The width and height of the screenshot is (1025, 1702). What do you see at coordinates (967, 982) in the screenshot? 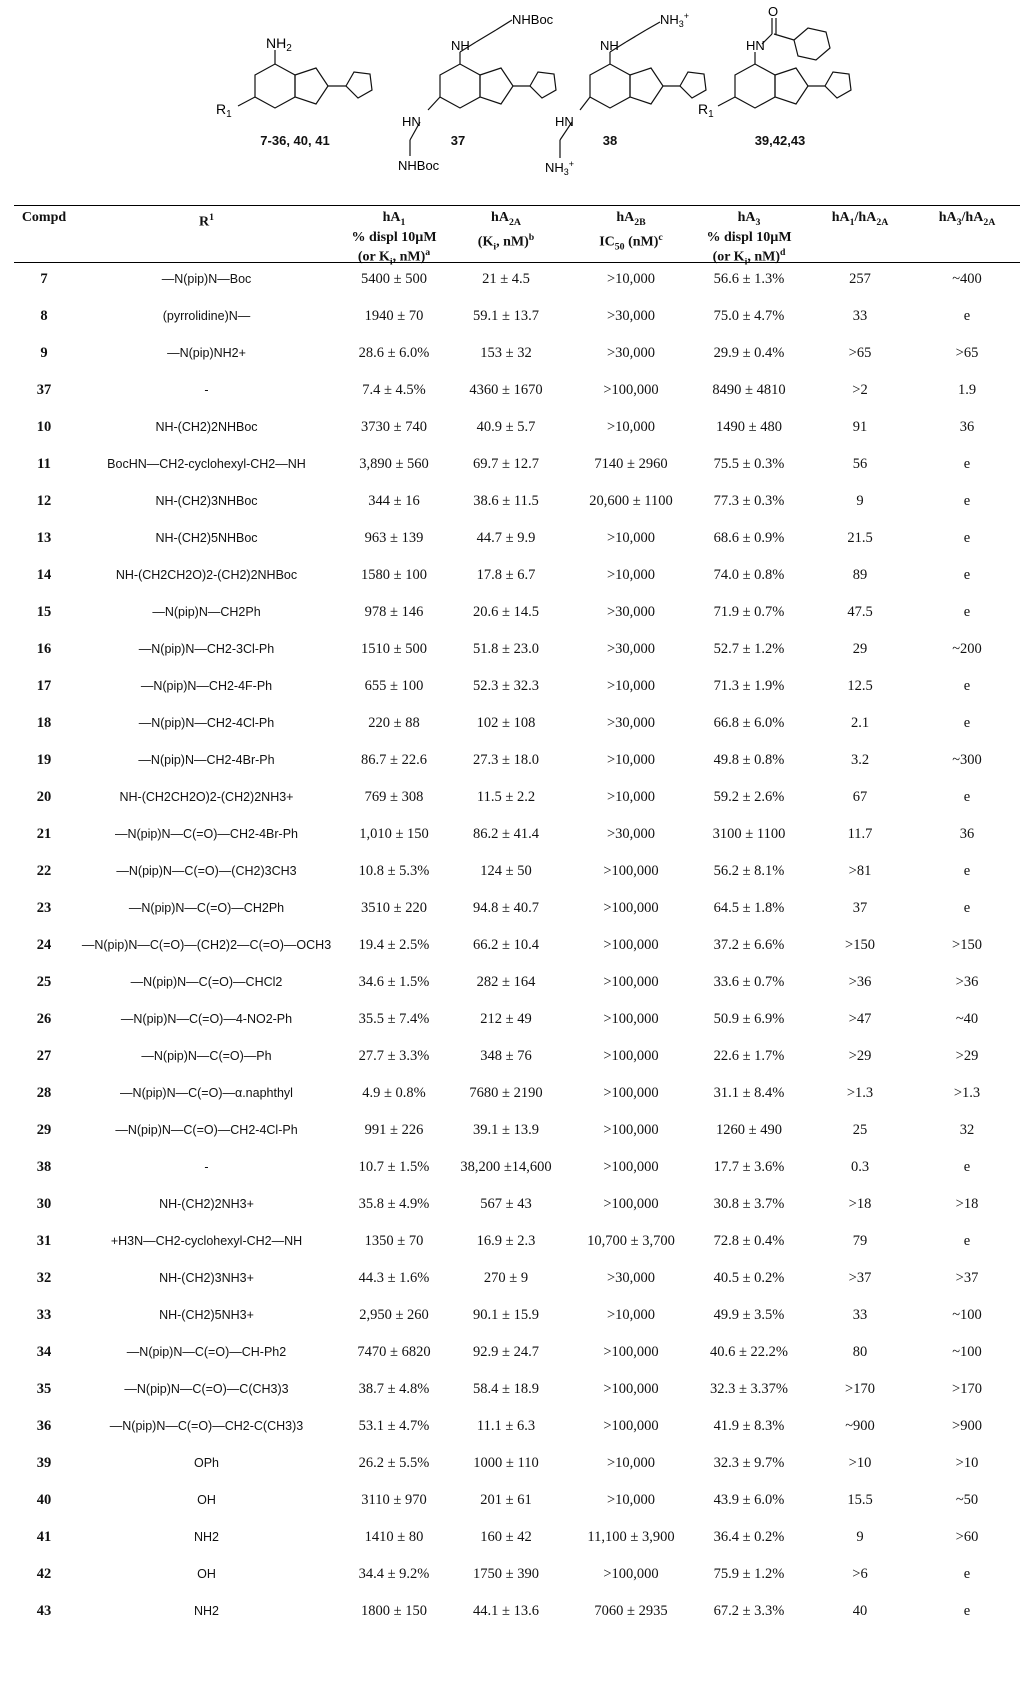
I see `cell-r2-ratio: >36` at bounding box center [967, 982].